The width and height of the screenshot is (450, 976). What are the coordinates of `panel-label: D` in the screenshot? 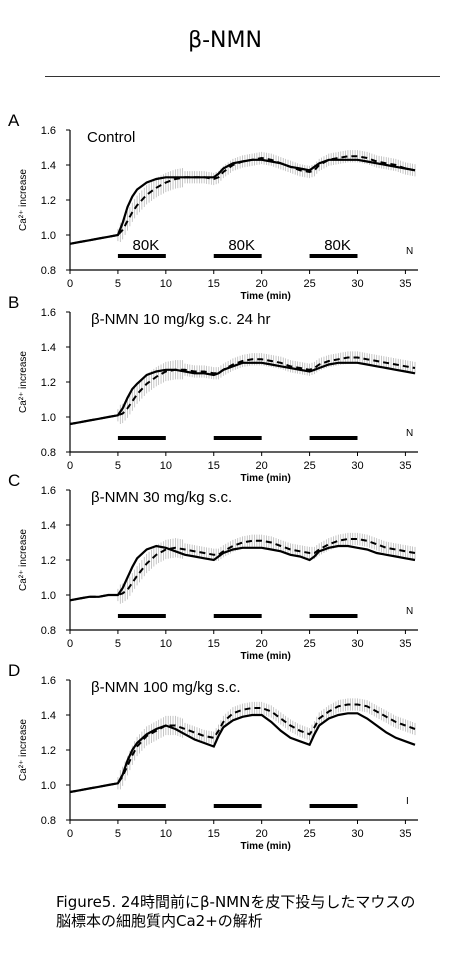 It's located at (14, 670).